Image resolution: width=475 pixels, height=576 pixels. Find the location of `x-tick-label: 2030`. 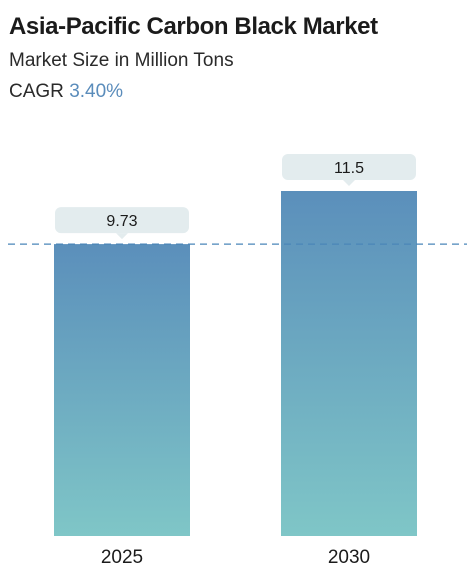

x-tick-label: 2030 is located at coordinates (349, 557).